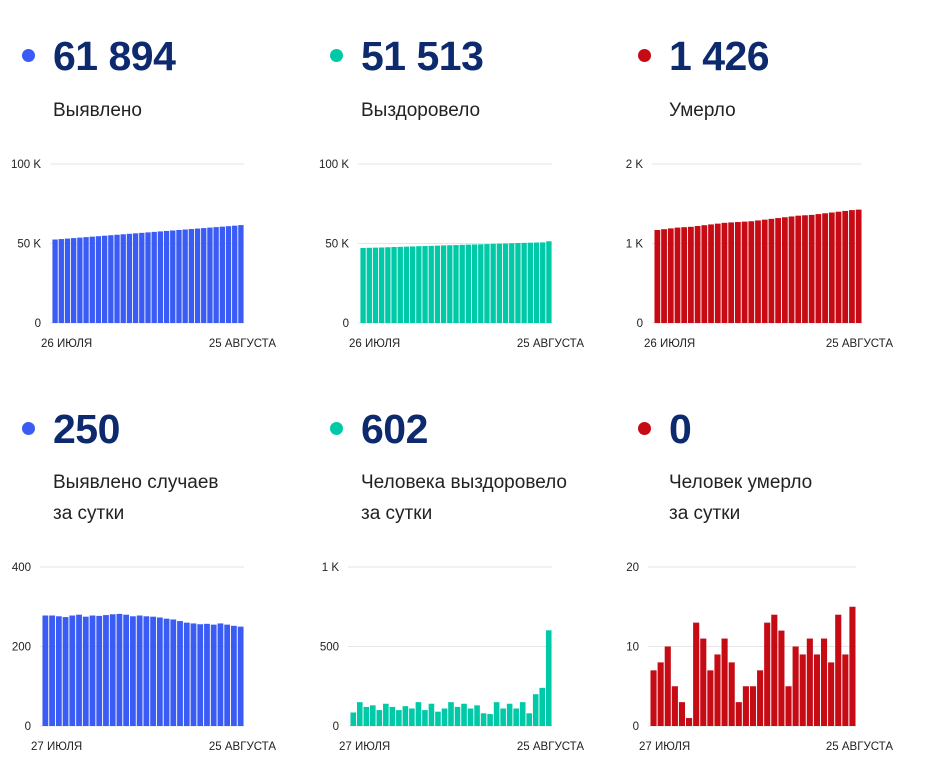 This screenshot has height=767, width=925. What do you see at coordinates (29, 245) in the screenshot?
I see `y-tick-label: 50 K` at bounding box center [29, 245].